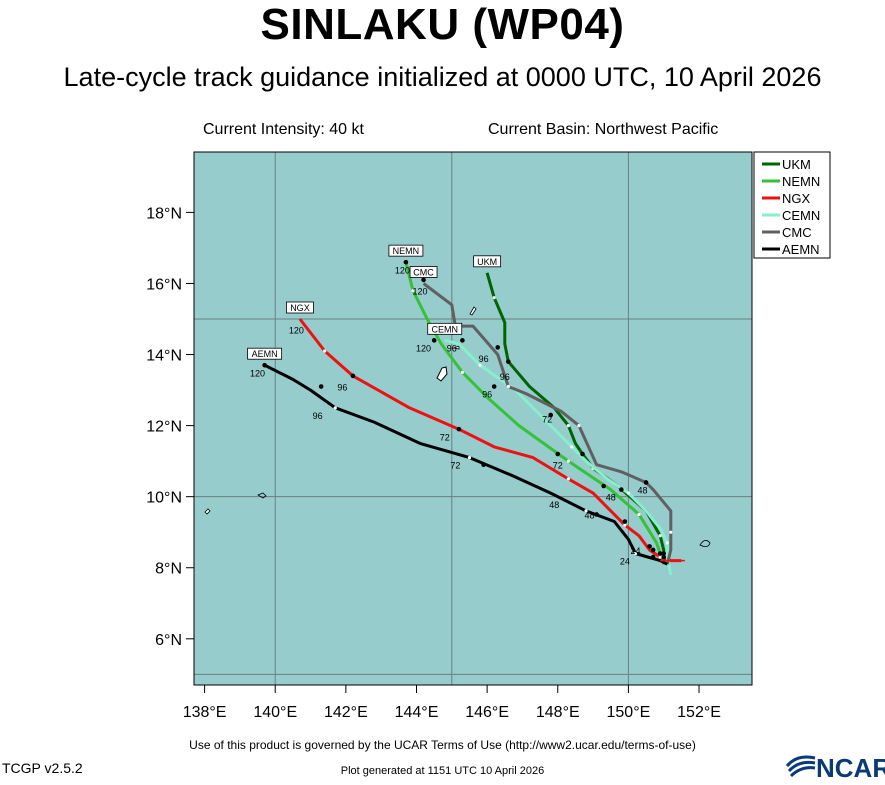 Image resolution: width=885 pixels, height=785 pixels. What do you see at coordinates (417, 712) in the screenshot?
I see `x-tick-label: 144°E` at bounding box center [417, 712].